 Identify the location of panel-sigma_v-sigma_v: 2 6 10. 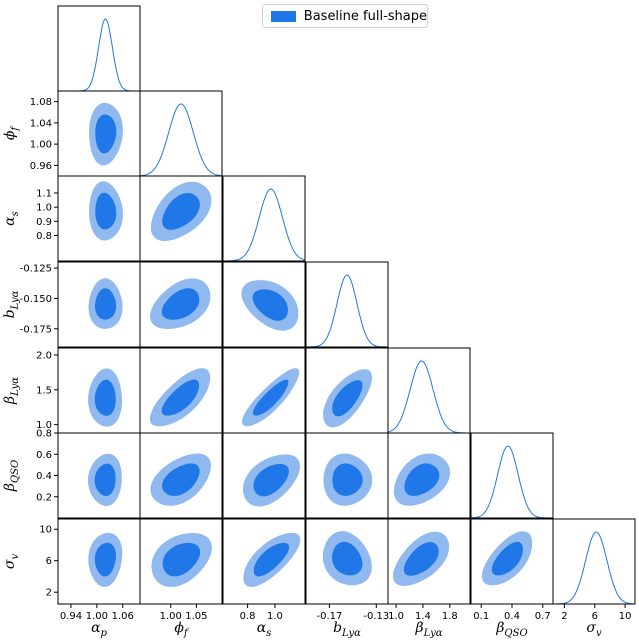
(594, 570).